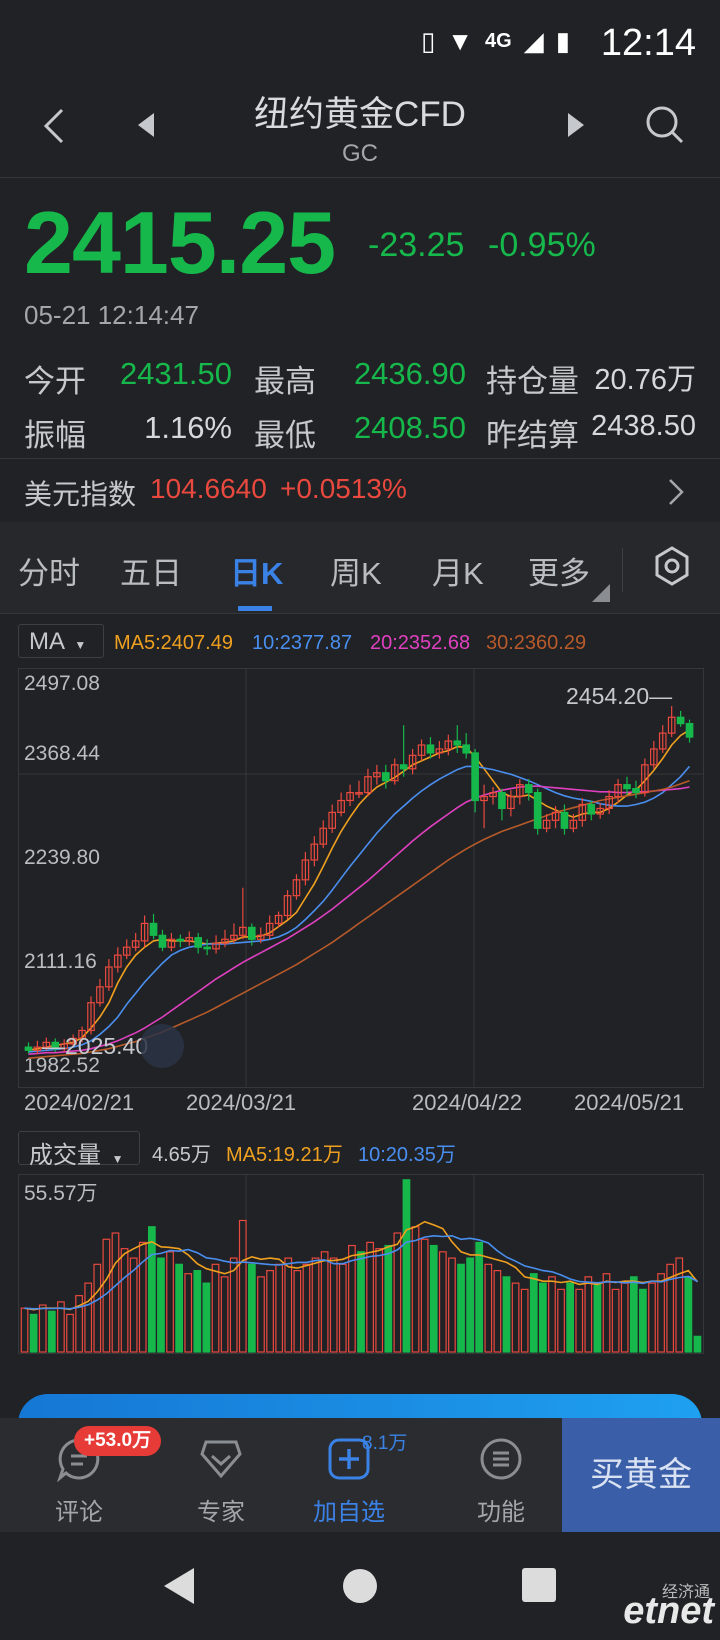 This screenshot has width=720, height=1640. I want to click on system-nav-bar, so click(360, 1586).